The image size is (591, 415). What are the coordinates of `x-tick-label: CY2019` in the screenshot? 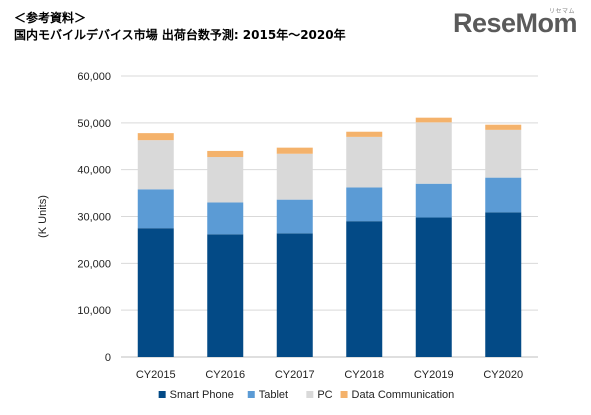 It's located at (434, 375).